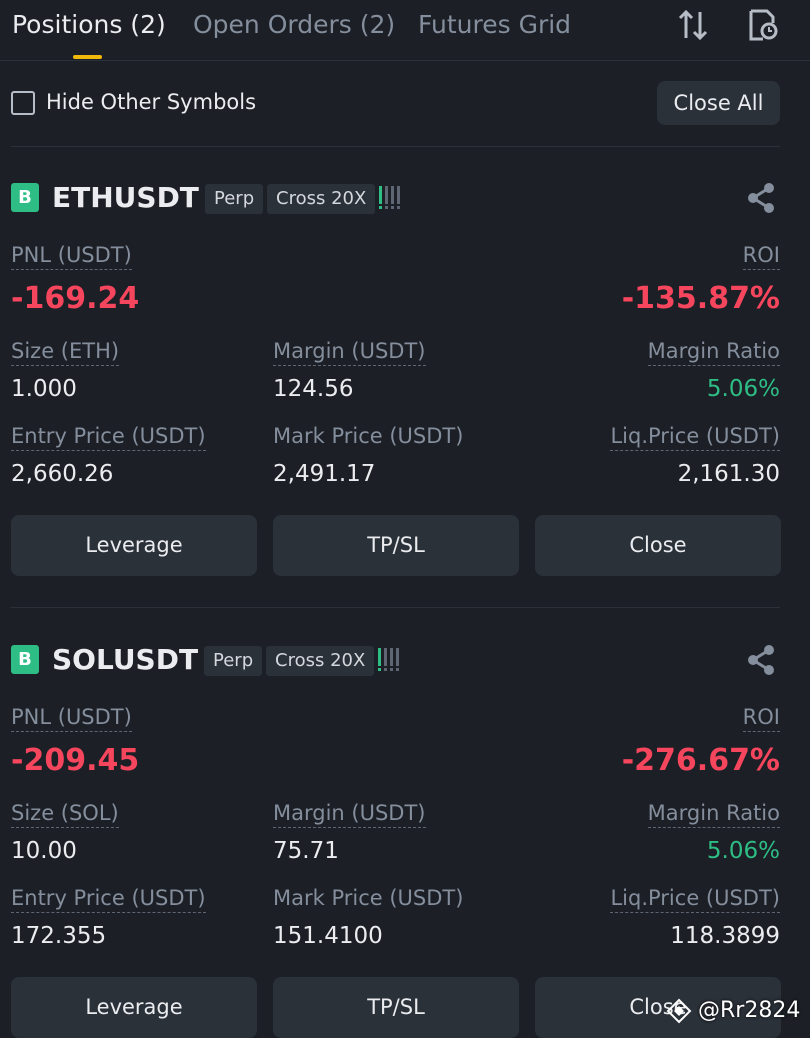 The image size is (810, 1038). I want to click on field-value: 124.56, so click(313, 389).